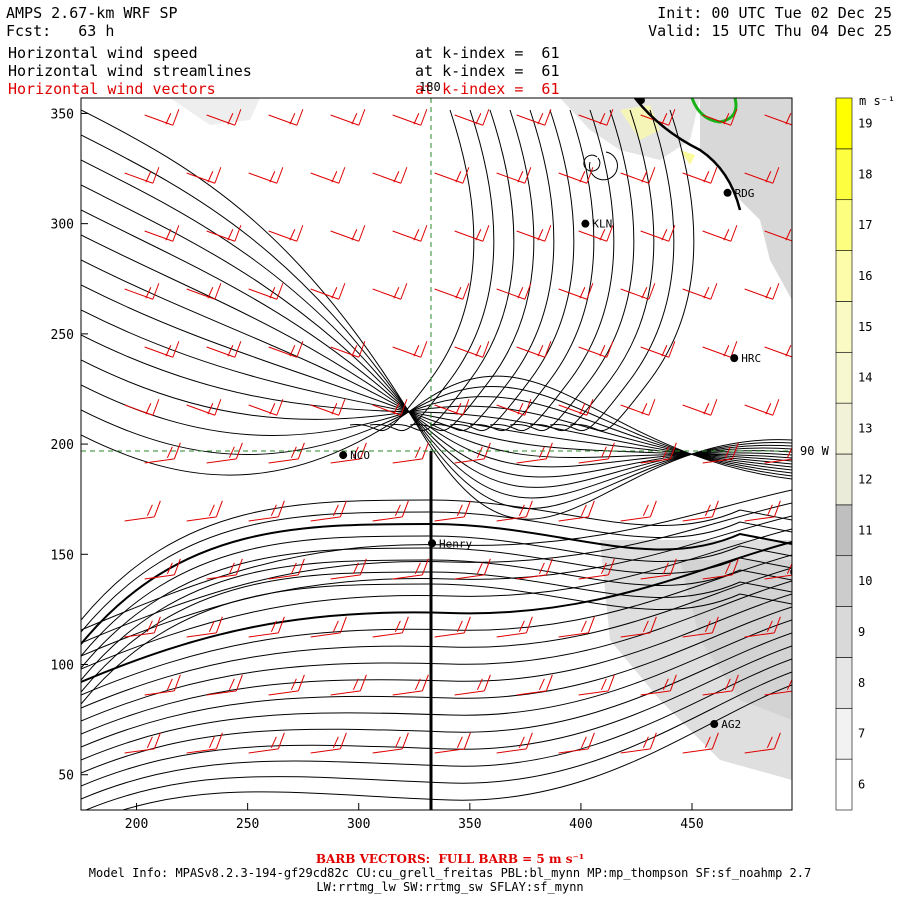  Describe the element at coordinates (865, 581) in the screenshot. I see `colorbar-label: 10` at that location.